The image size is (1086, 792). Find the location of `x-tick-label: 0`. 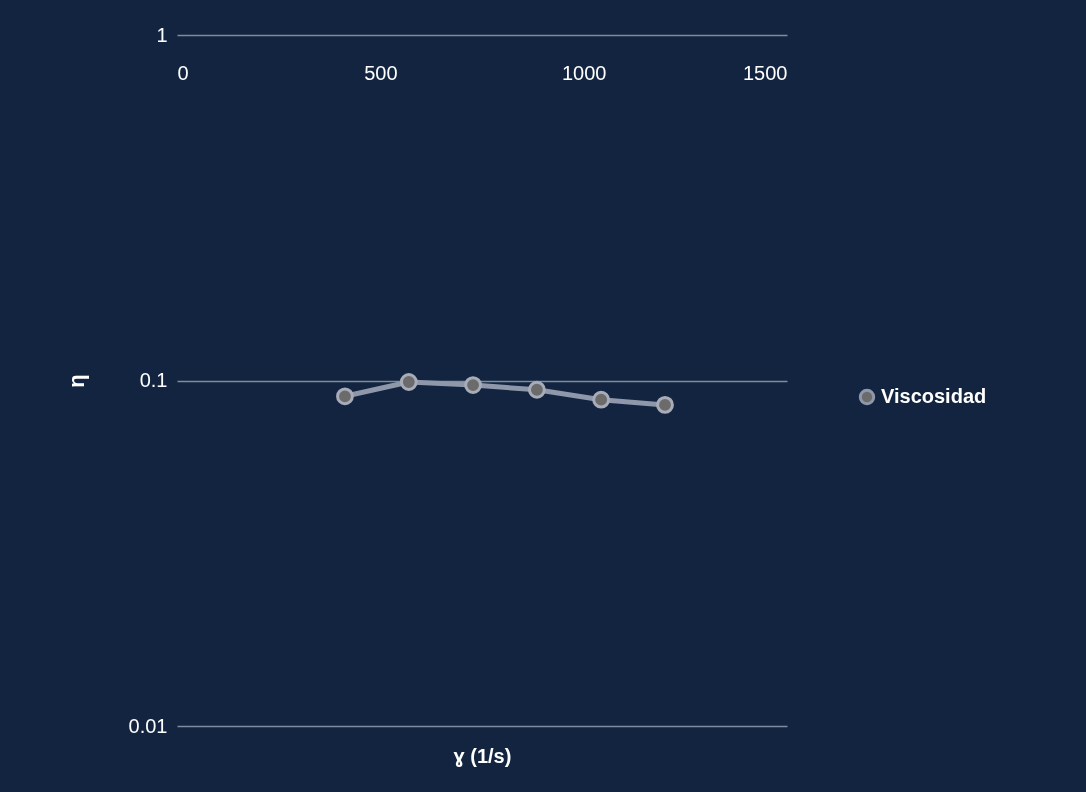

x-tick-label: 0 is located at coordinates (183, 72).